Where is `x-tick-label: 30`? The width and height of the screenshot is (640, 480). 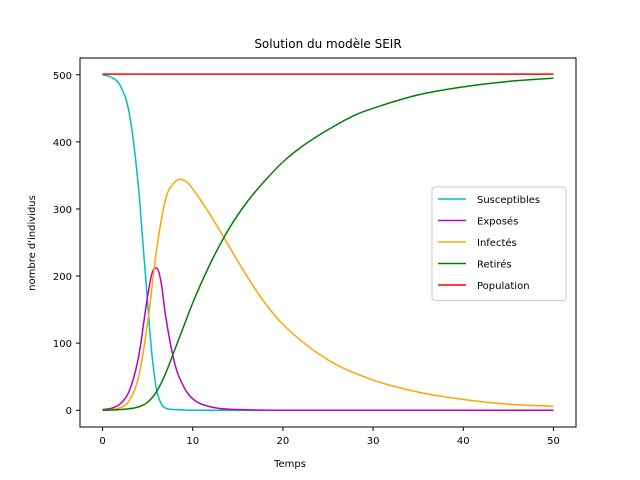 x-tick-label: 30 is located at coordinates (373, 441).